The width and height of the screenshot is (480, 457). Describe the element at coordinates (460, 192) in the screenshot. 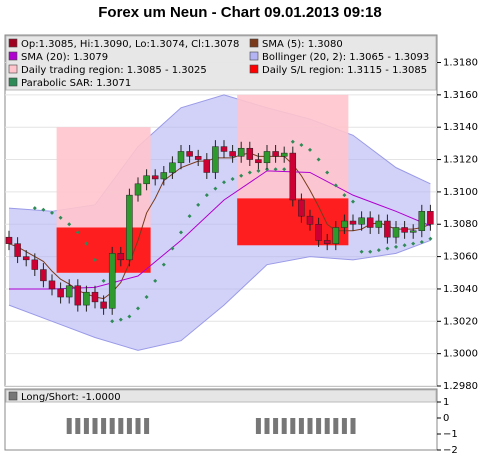

I see `y-tick-label: 1.3100` at that location.